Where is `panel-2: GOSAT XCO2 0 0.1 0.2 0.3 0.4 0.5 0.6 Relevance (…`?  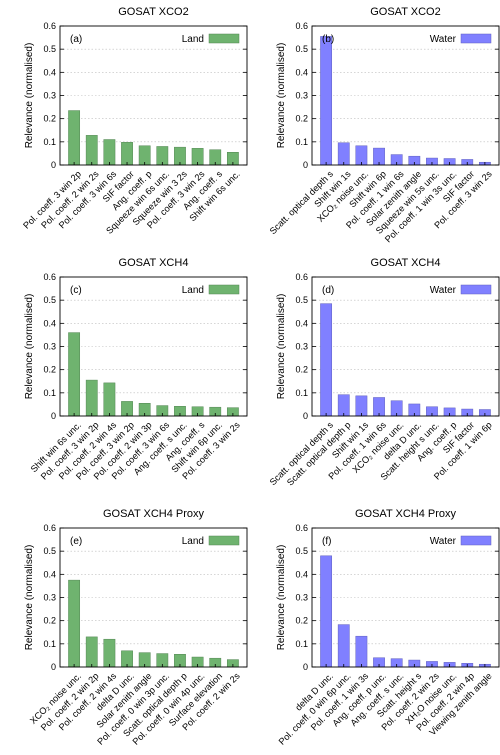 panel-2: GOSAT XCO2 0 0.1 0.2 0.3 0.4 0.5 0.6 Relevance (… is located at coordinates (384, 125).